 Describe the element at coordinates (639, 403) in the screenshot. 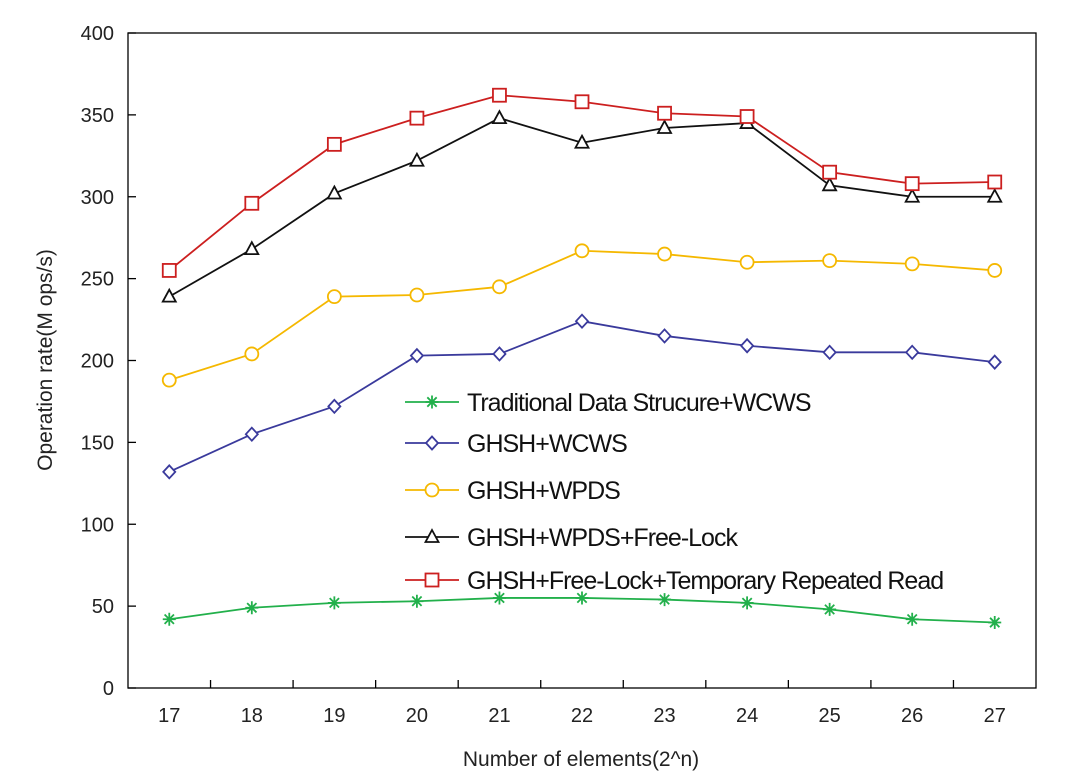

I see `legend-label: Traditional Data Strucure+WCWS` at that location.